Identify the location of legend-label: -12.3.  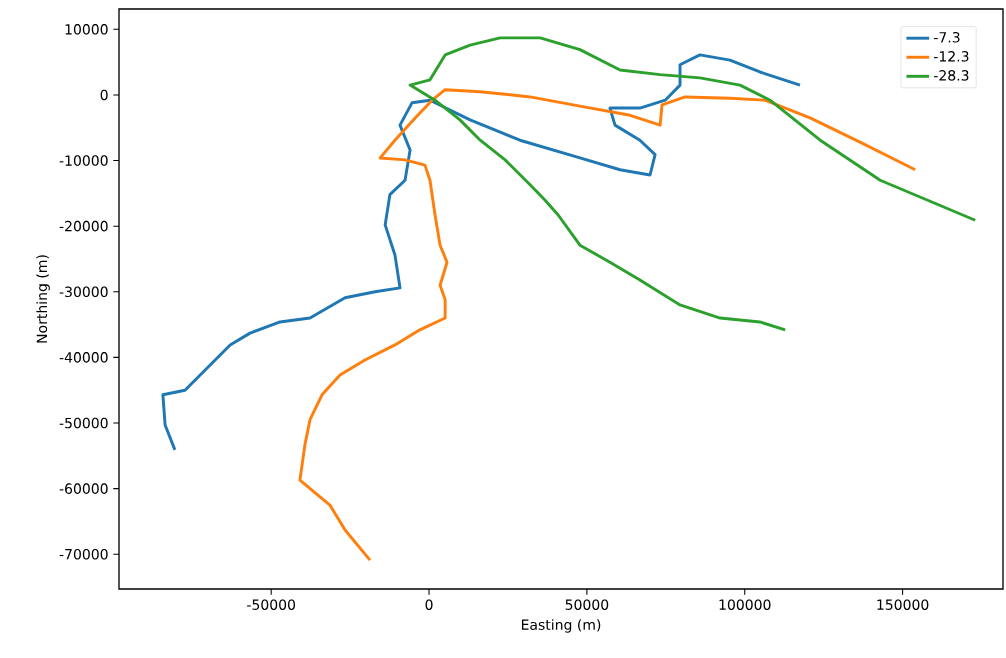
(951, 56).